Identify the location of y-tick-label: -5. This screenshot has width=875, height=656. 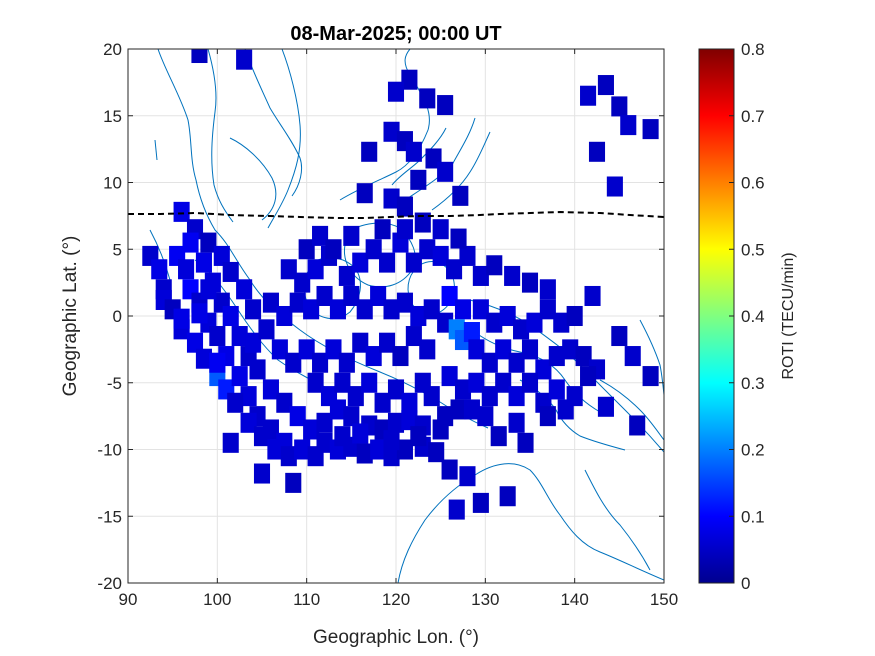
(114, 383).